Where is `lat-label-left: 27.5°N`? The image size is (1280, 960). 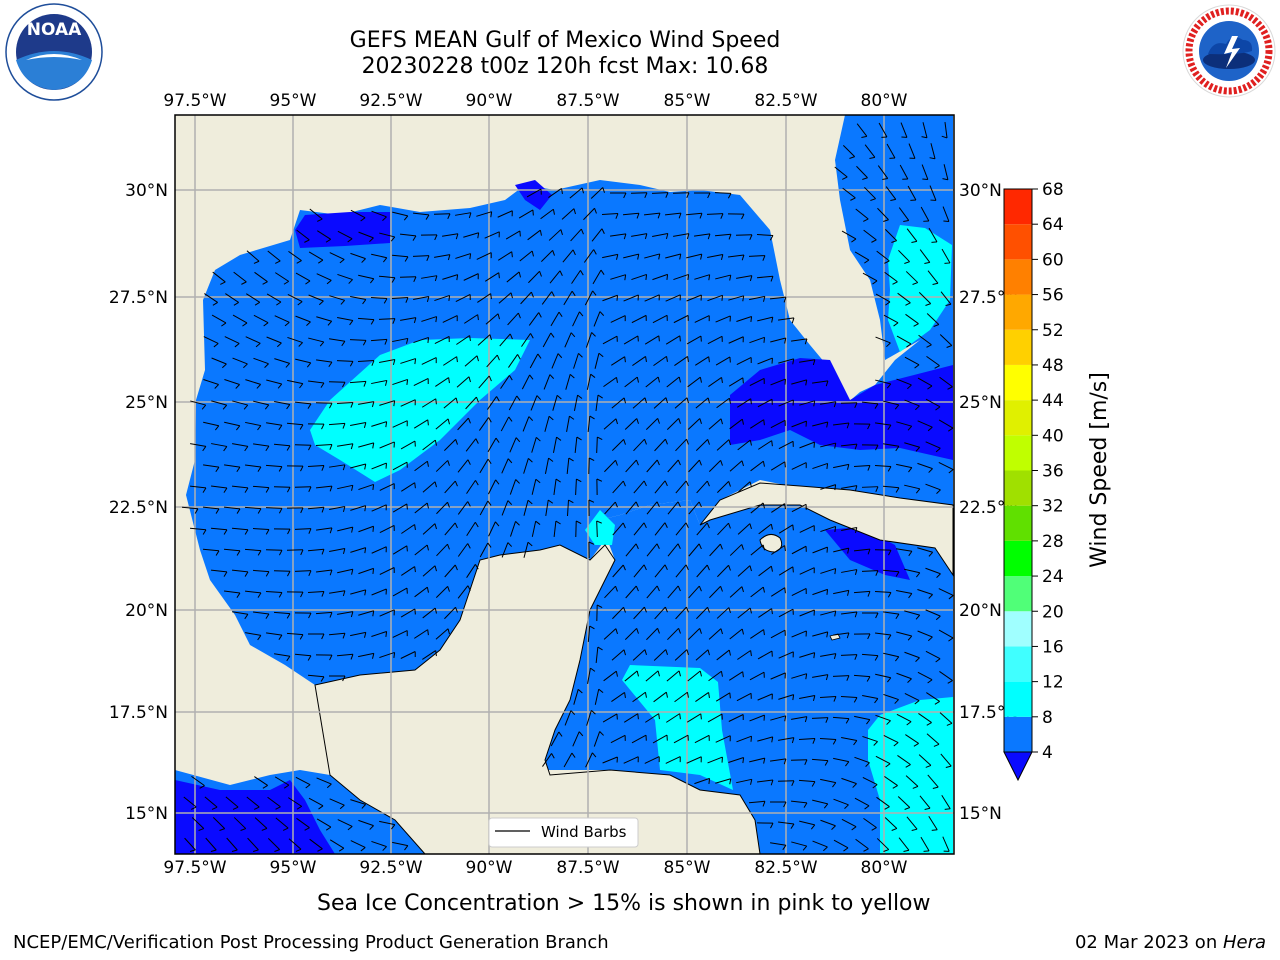
lat-label-left: 27.5°N is located at coordinates (138, 298).